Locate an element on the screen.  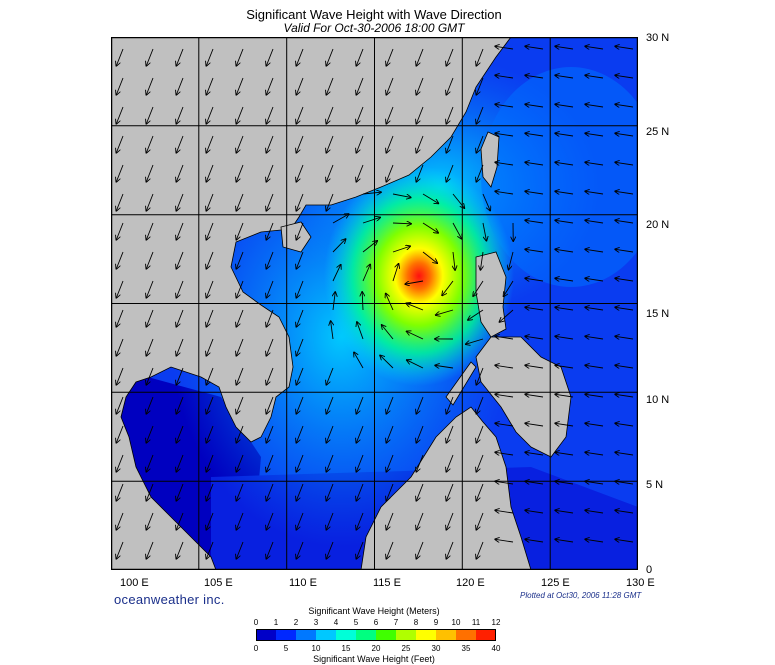
borneo-island is located at coordinates (446, 488).